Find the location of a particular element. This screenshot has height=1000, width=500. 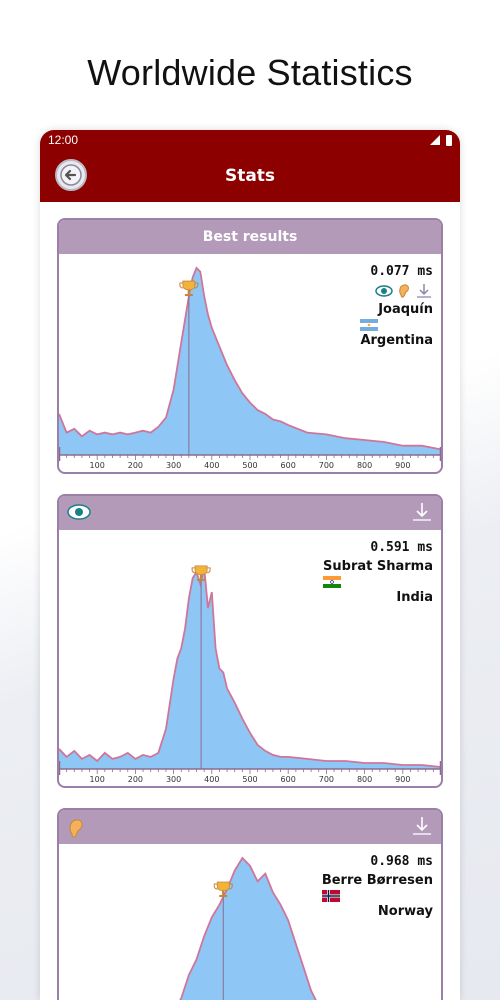

signal-icon is located at coordinates (435, 140).